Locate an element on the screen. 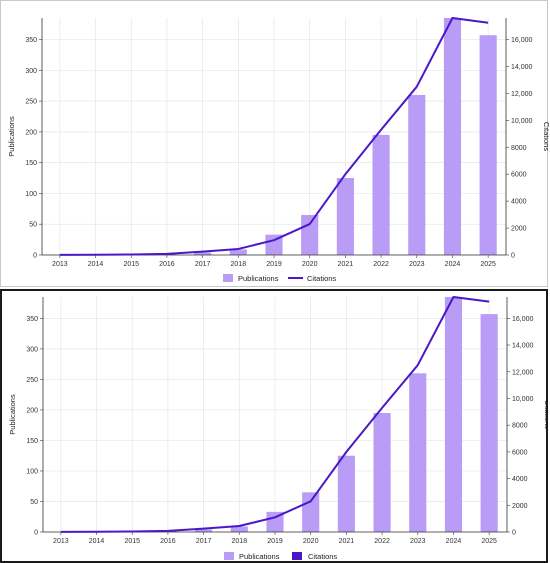  legend-citations-swatch is located at coordinates (297, 556).